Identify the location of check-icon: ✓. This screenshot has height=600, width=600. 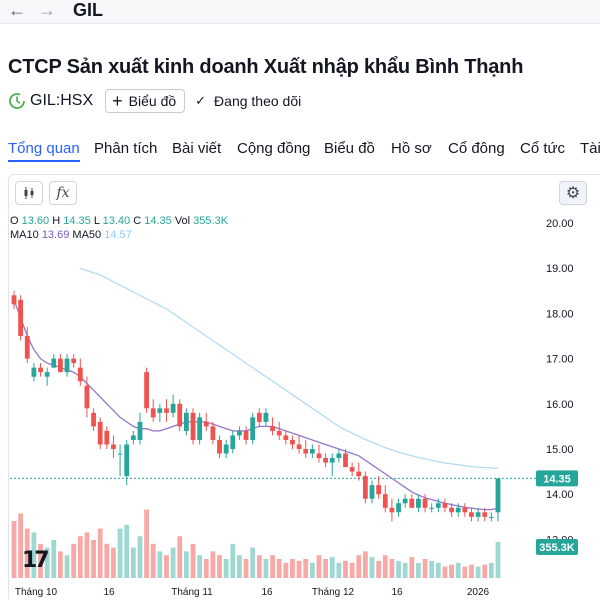
(201, 100).